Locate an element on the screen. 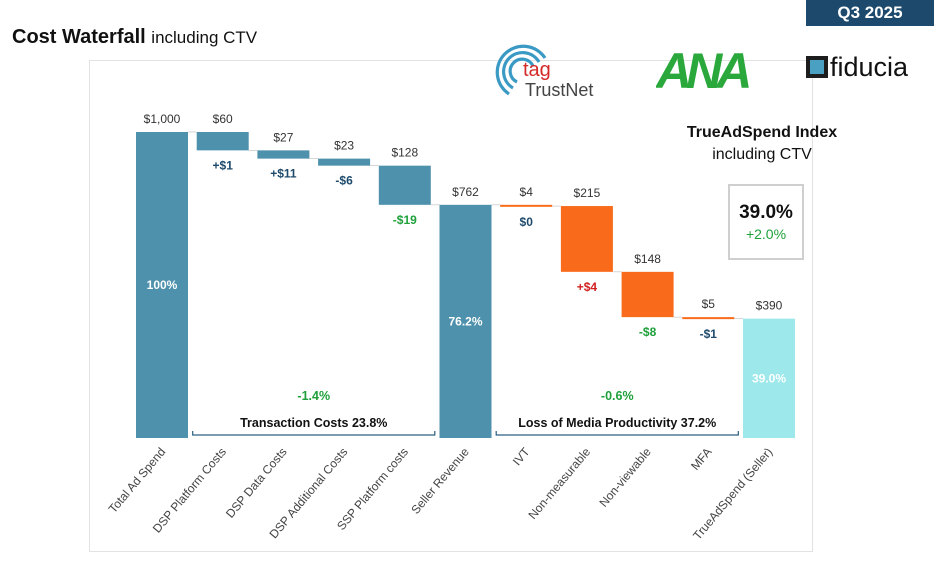 The height and width of the screenshot is (564, 934). category-label-7: Non-measurable is located at coordinates (559, 483).